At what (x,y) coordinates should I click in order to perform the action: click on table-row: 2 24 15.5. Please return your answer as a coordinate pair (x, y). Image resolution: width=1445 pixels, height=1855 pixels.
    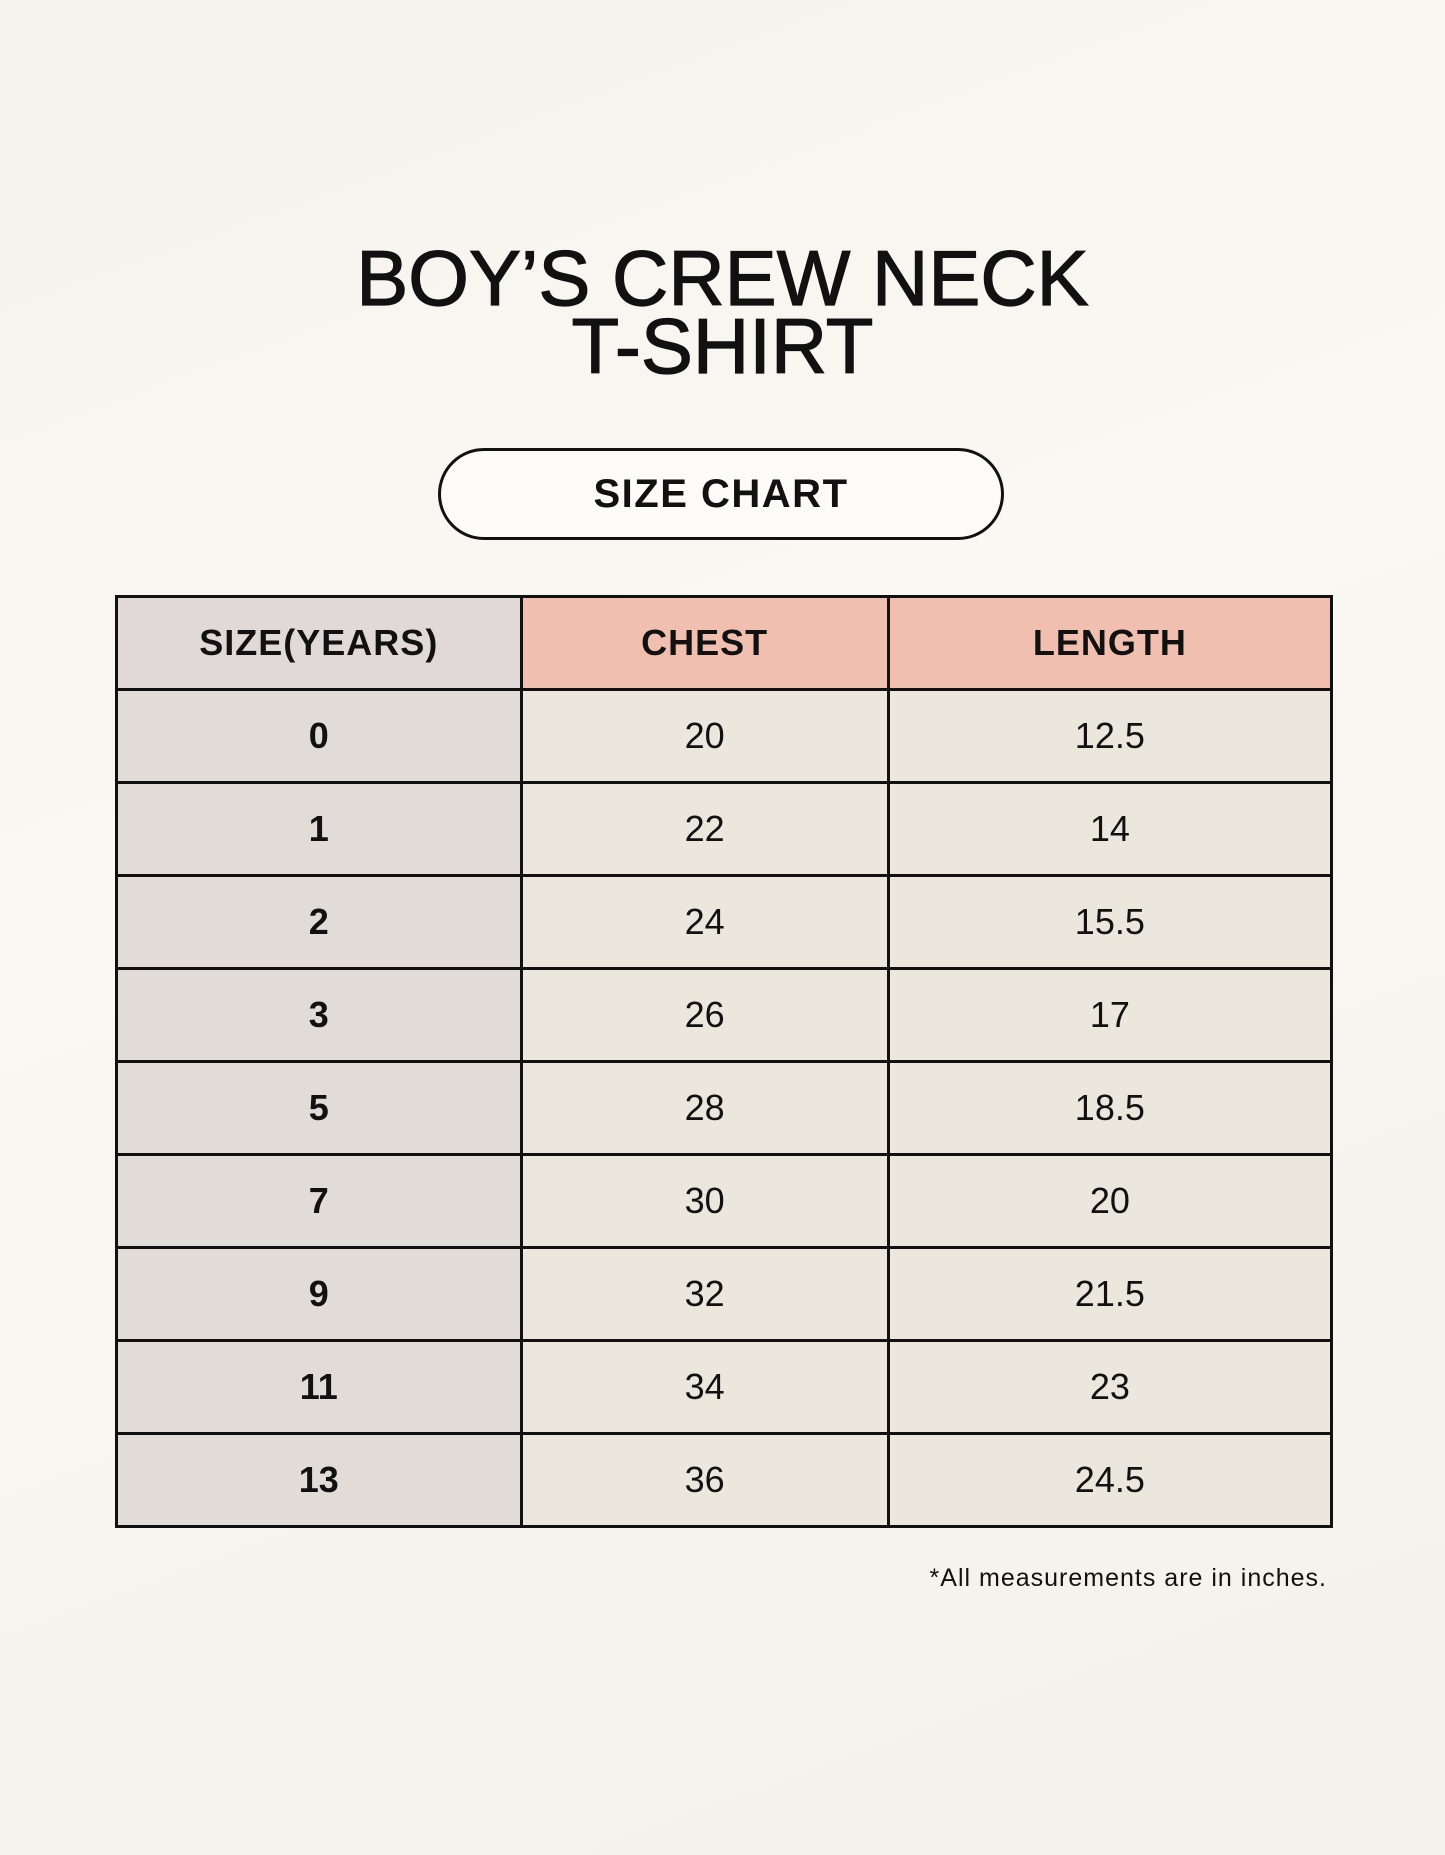
    Looking at the image, I should click on (724, 922).